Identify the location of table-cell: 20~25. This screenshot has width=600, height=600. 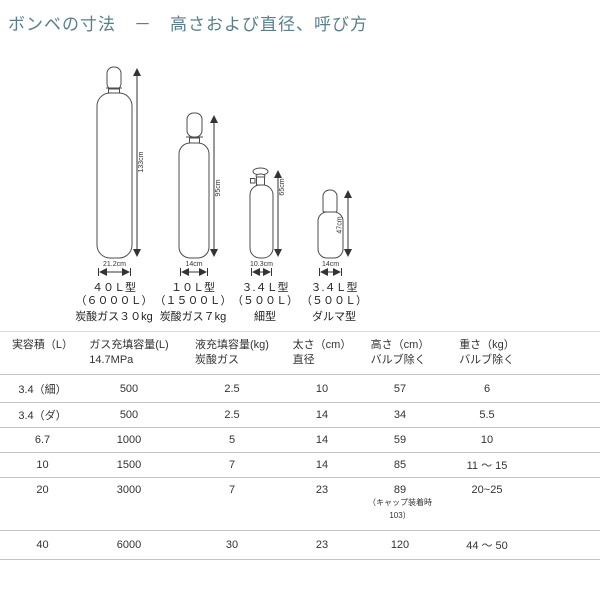
(487, 490).